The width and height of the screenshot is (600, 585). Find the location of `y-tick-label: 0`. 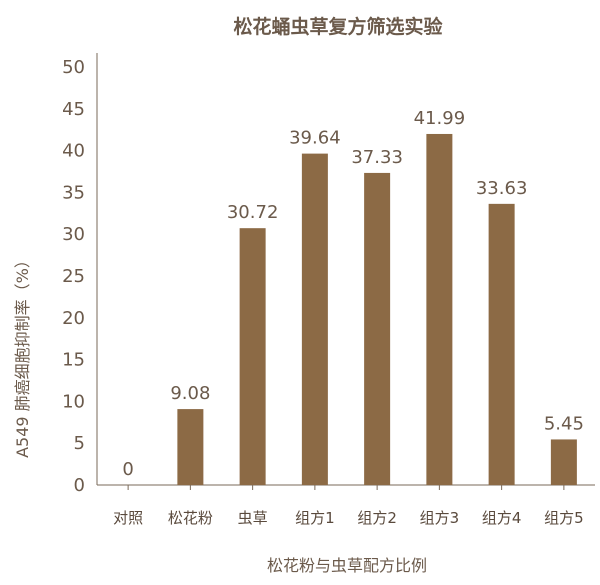

y-tick-label: 0 is located at coordinates (79, 485).